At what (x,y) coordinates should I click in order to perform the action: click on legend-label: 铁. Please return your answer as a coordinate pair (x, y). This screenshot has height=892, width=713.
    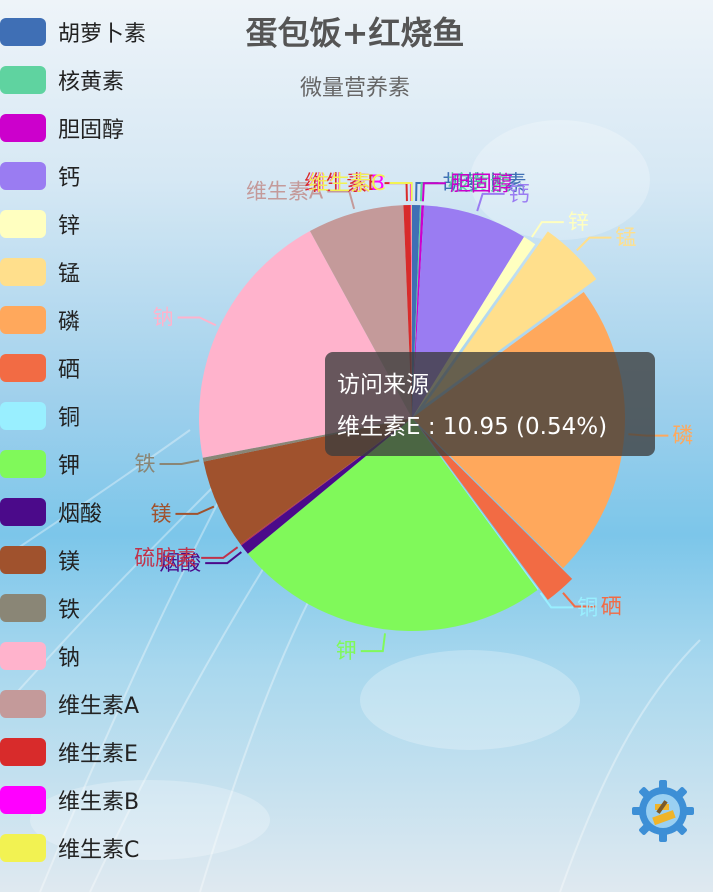
    Looking at the image, I should click on (69, 610).